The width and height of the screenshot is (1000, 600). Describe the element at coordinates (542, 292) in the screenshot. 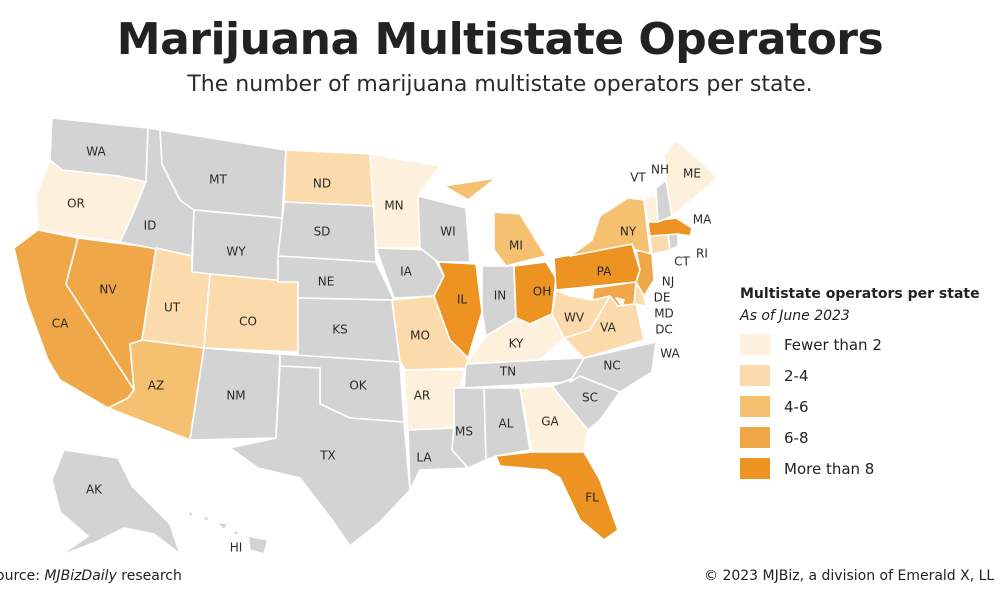

I see `state-label-oh: OH` at that location.